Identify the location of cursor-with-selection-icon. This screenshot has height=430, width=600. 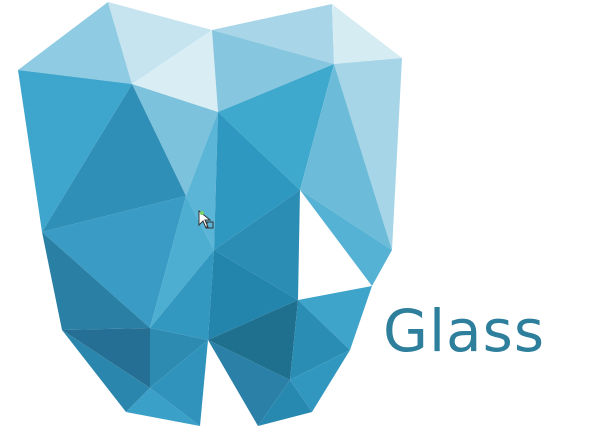
(206, 219).